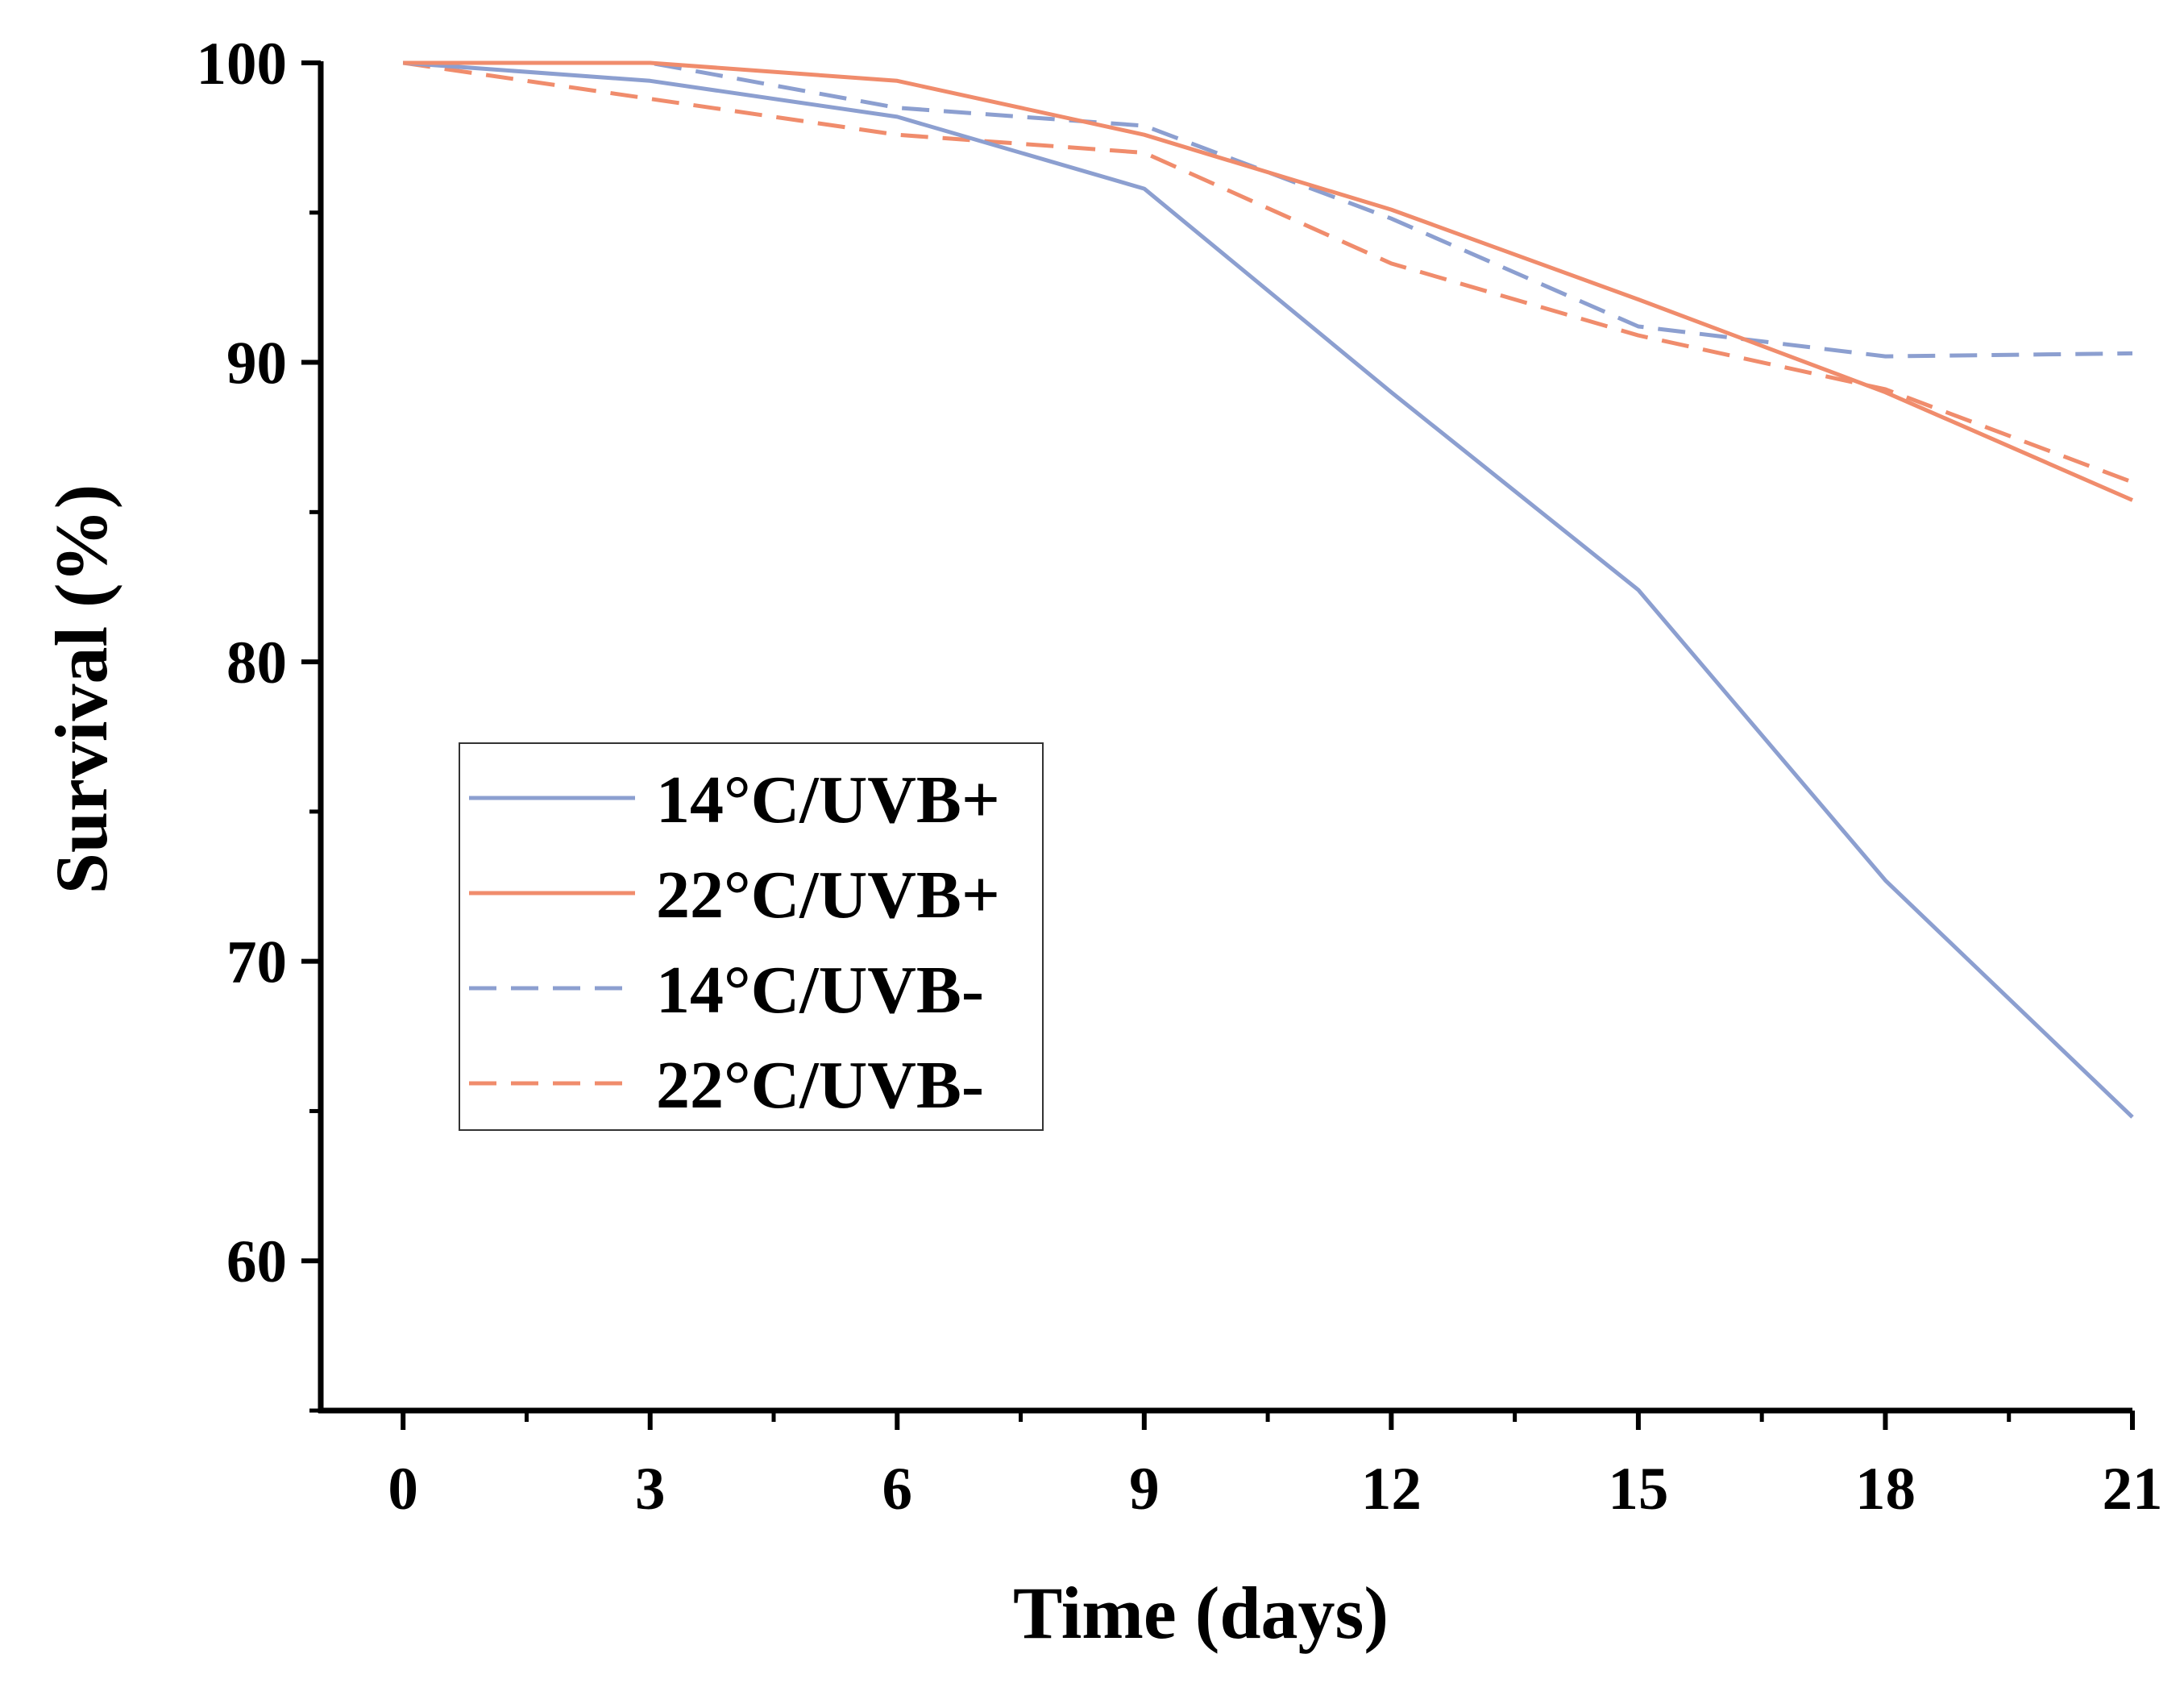 The height and width of the screenshot is (1683, 2184). Describe the element at coordinates (828, 800) in the screenshot. I see `legend-label: 14°C/UVB+` at that location.